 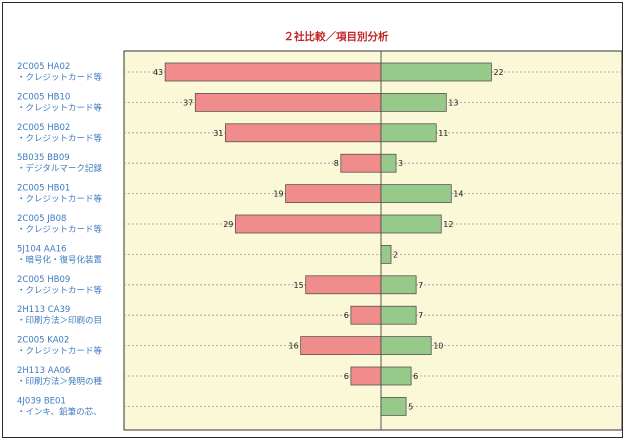 I want to click on category-desc-label: ・インキ、鉛筆の芯、, so click(x=59, y=411).